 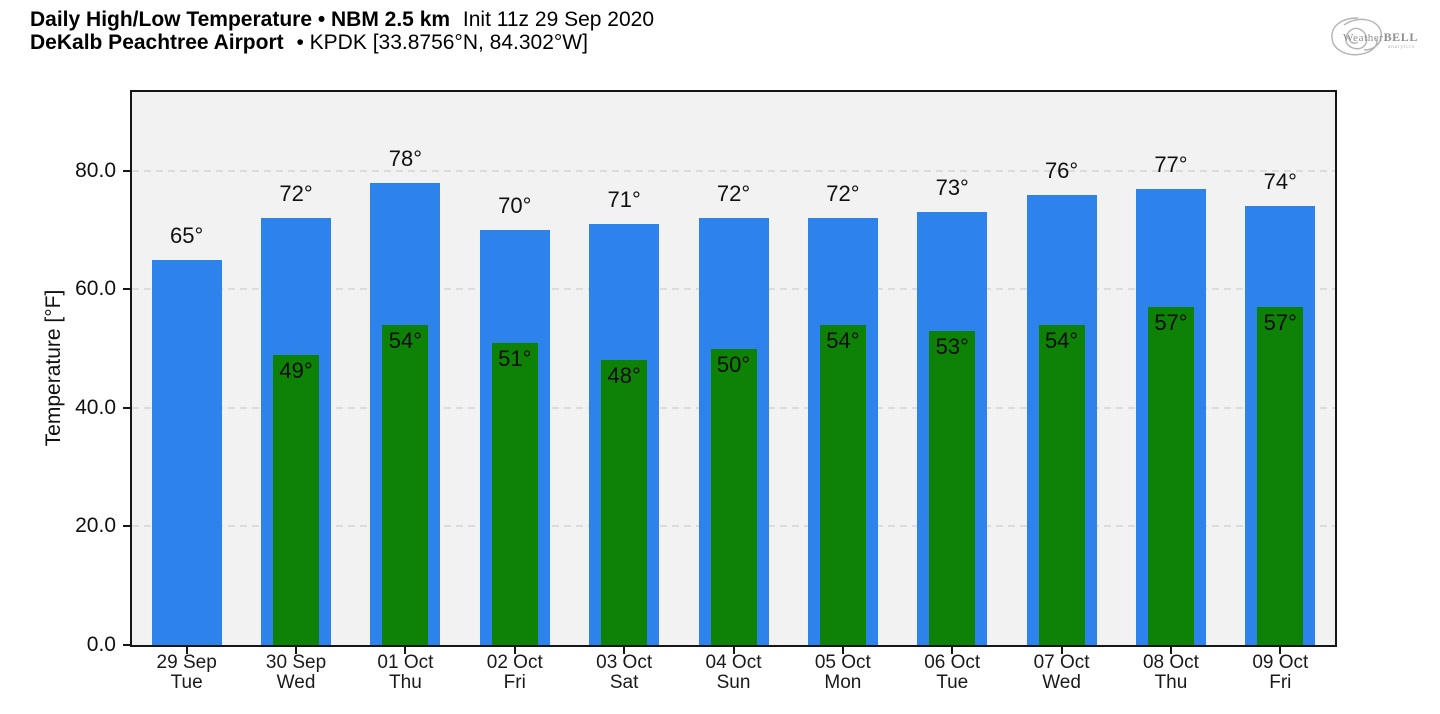 I want to click on station-name: DeKalb Peachtree Airport, so click(x=157, y=42).